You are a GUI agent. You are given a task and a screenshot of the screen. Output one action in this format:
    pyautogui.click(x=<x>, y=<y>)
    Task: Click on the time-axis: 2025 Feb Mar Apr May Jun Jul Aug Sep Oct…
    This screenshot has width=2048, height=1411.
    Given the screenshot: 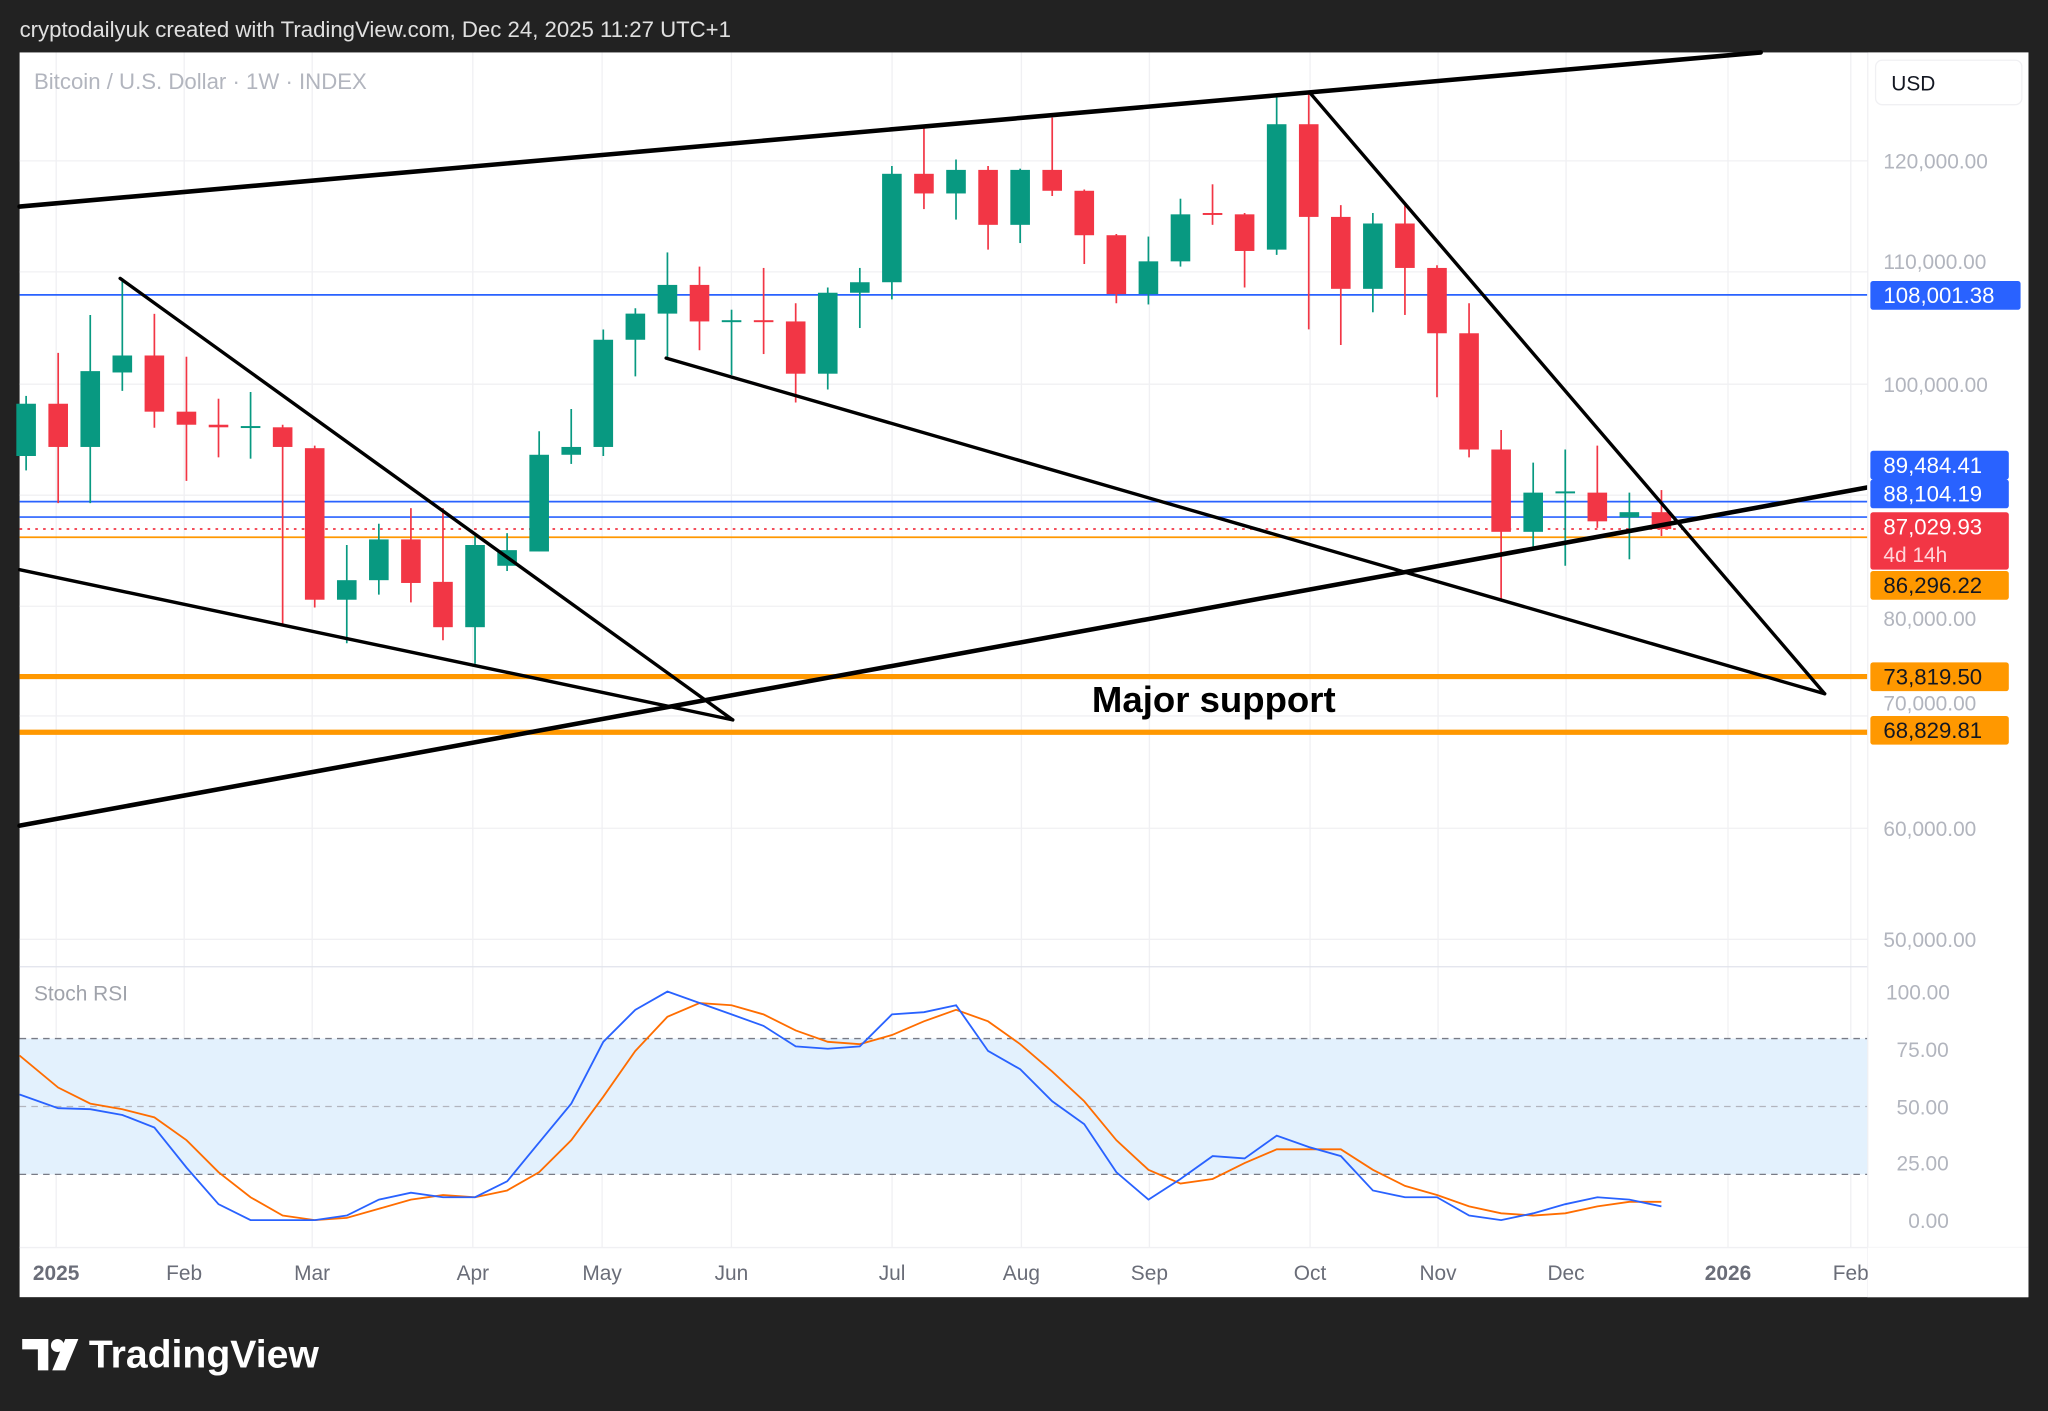 What is the action you would take?
    pyautogui.click(x=951, y=1273)
    